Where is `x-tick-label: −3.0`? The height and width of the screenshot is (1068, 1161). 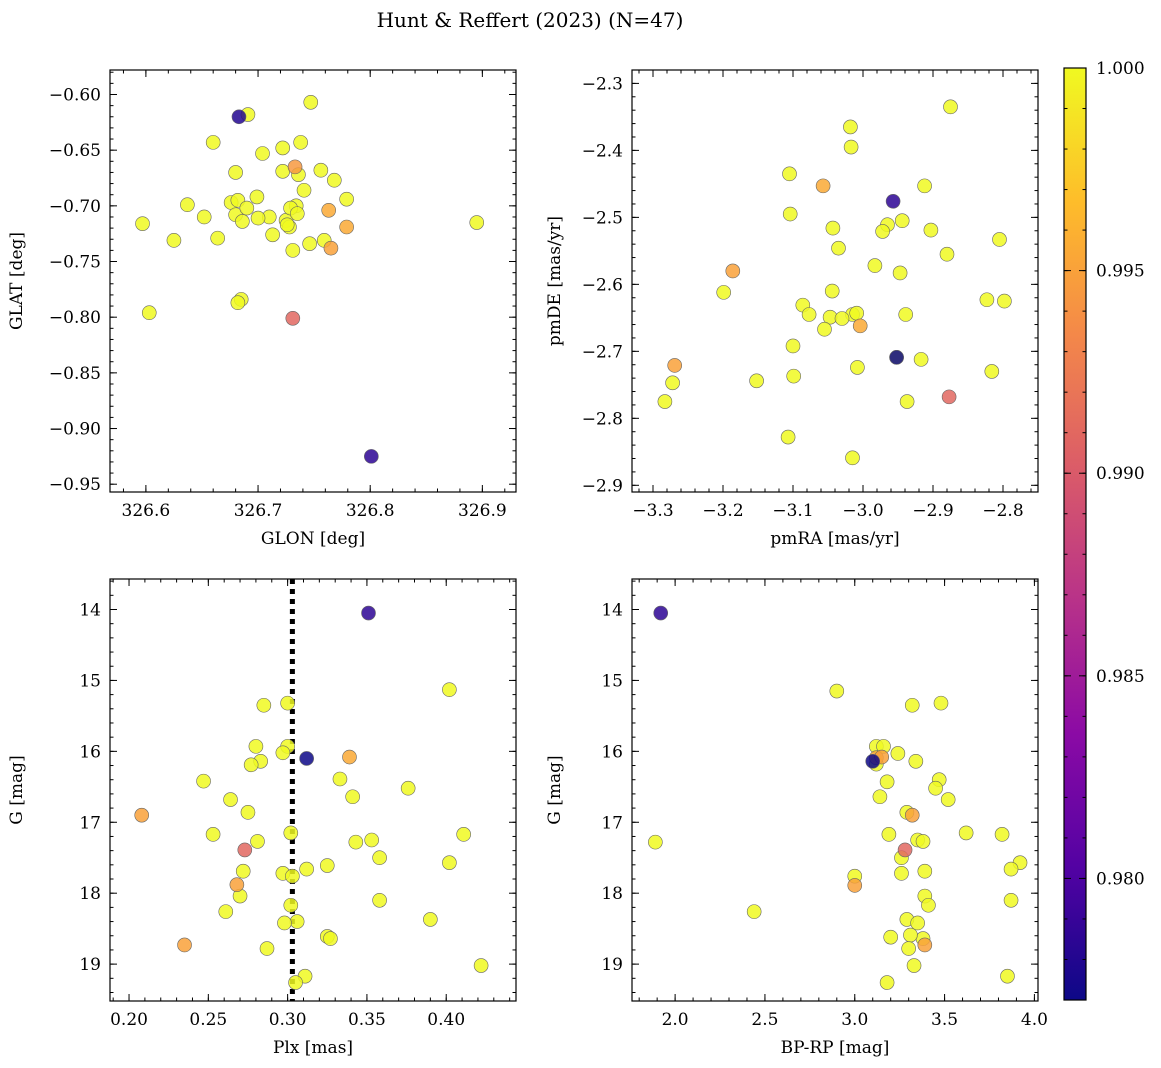 x-tick-label: −3.0 is located at coordinates (862, 511).